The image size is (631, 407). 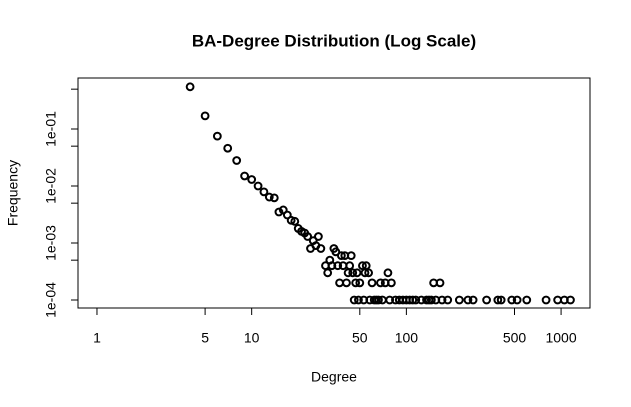 I want to click on x-tick-label: 1000, so click(x=560, y=338).